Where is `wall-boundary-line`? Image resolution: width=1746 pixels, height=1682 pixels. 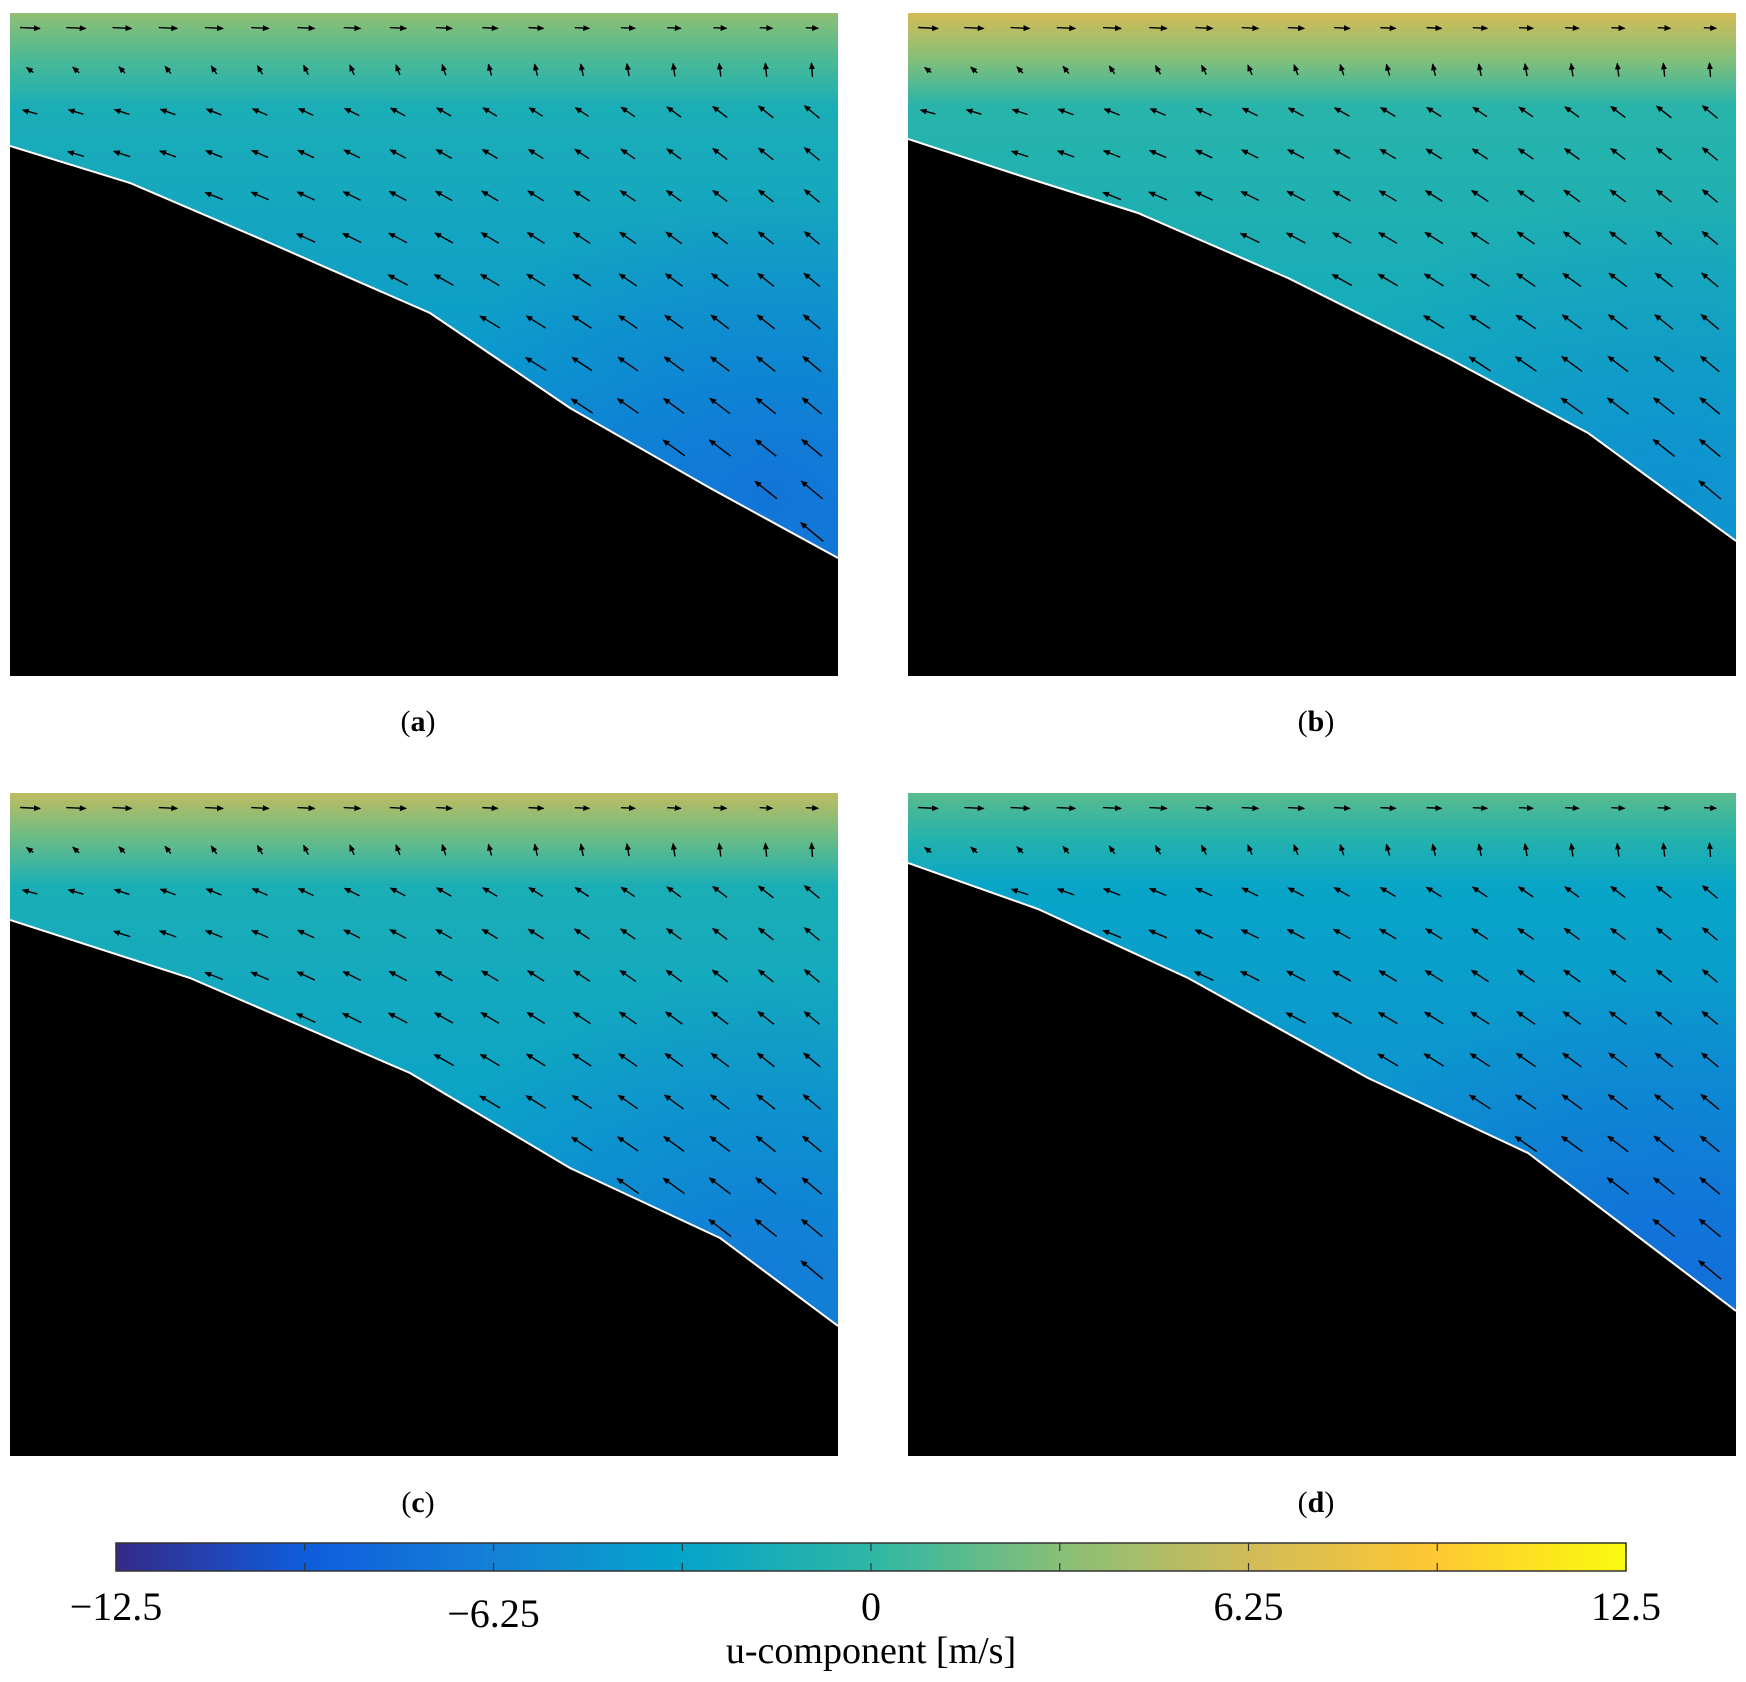 wall-boundary-line is located at coordinates (424, 352).